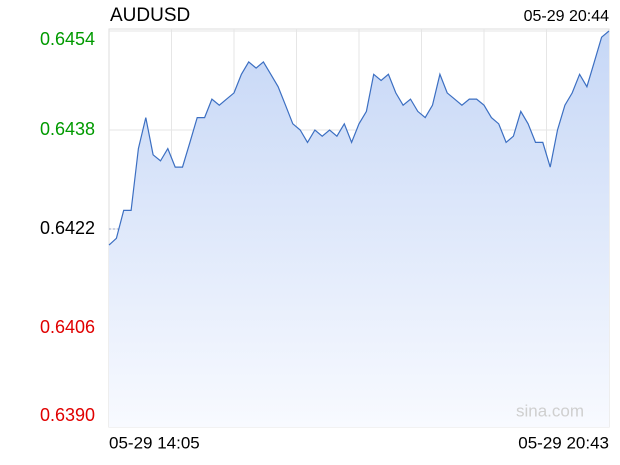 This screenshot has height=465, width=620. Describe the element at coordinates (67, 228) in the screenshot. I see `y-tick-label: 0.6422` at that location.